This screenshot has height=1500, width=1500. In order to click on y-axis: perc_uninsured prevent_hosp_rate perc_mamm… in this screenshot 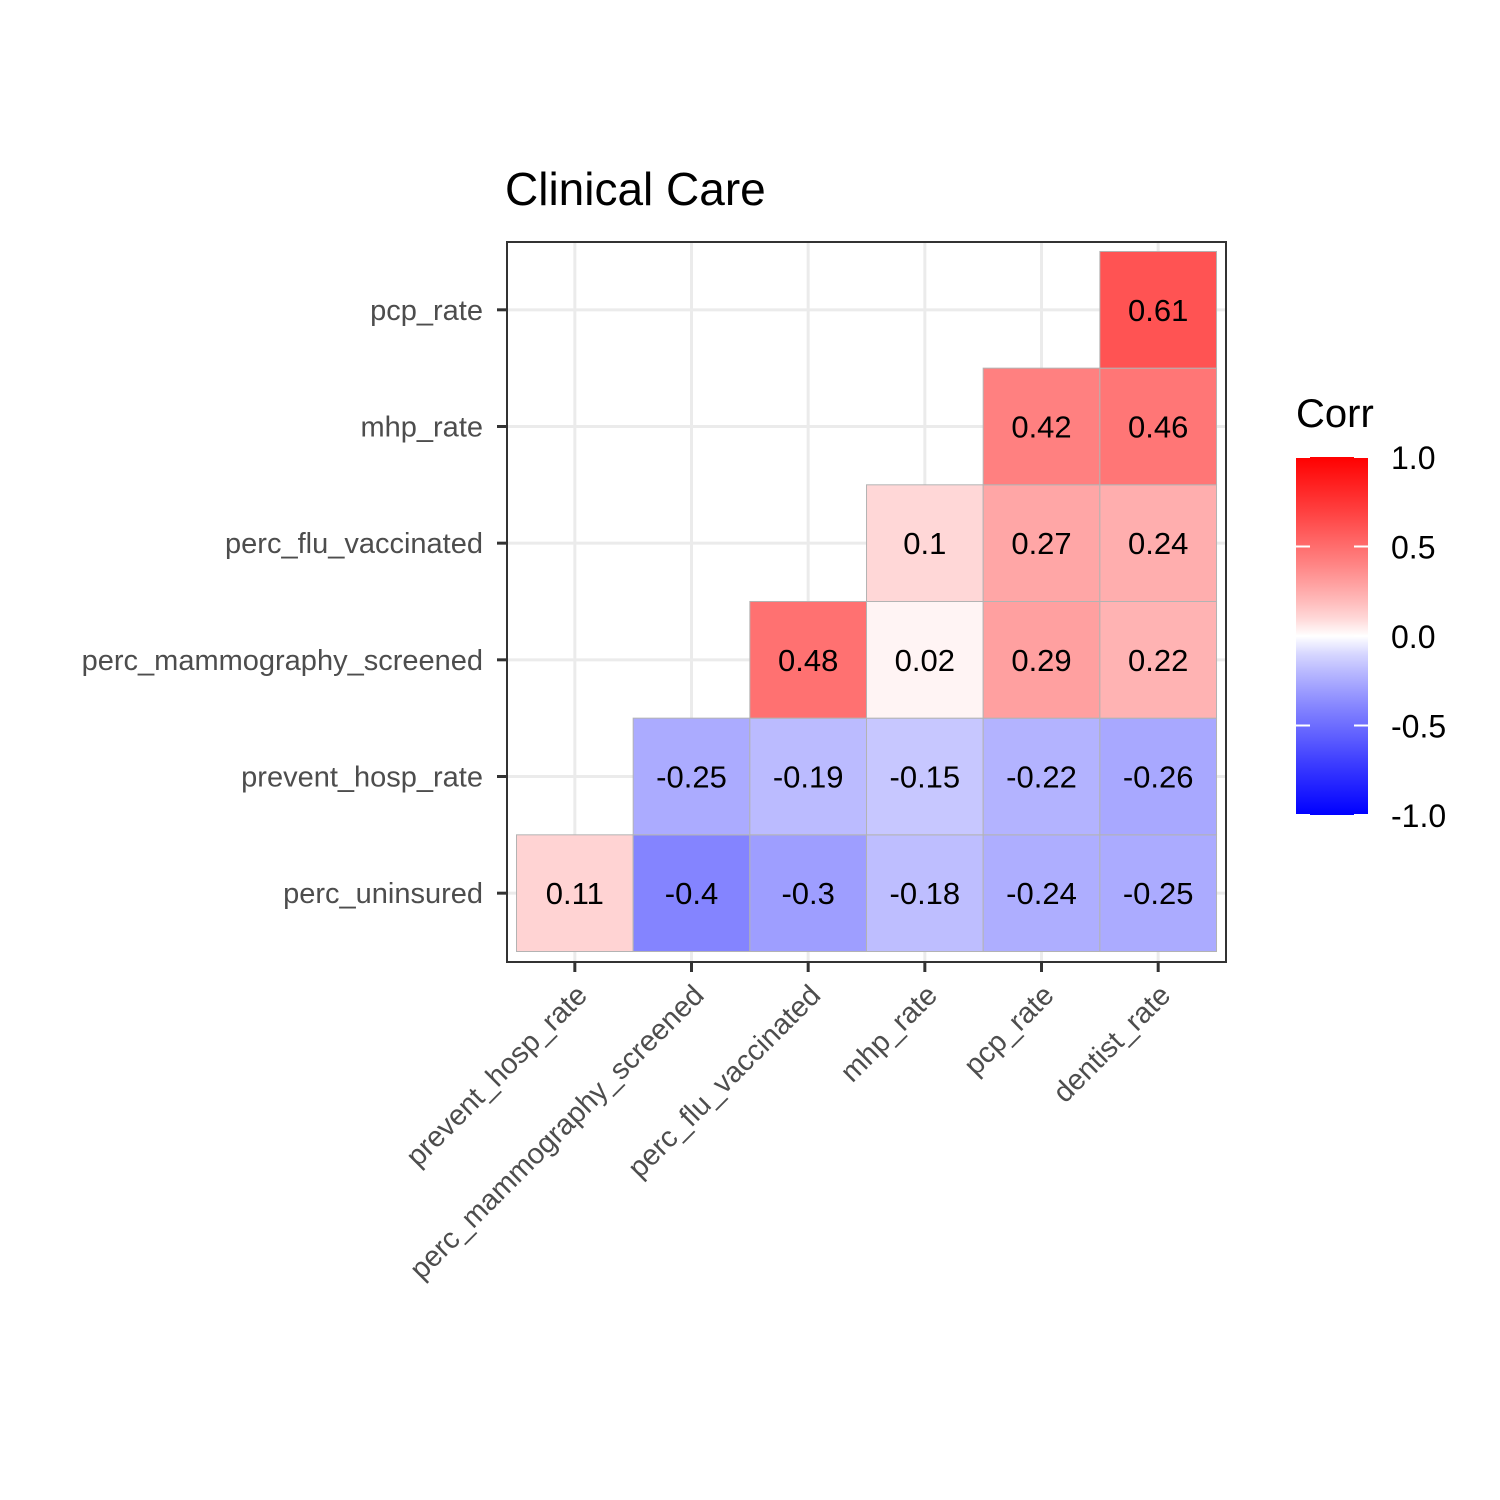, I will do `click(294, 602)`.